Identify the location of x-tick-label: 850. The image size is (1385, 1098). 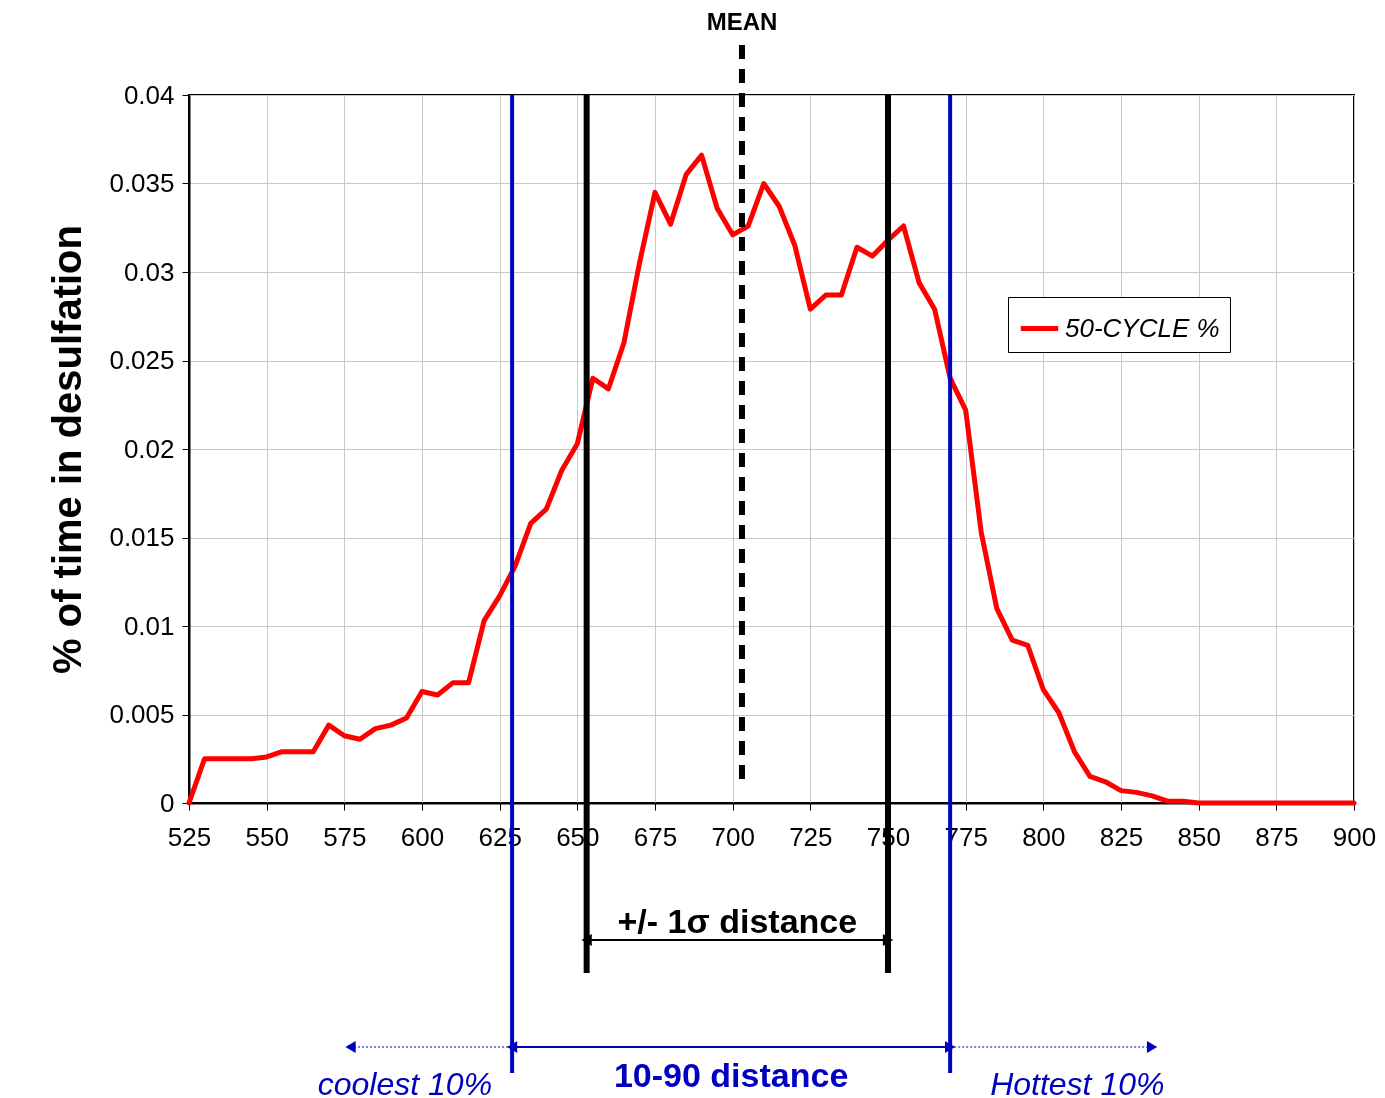
(1199, 836).